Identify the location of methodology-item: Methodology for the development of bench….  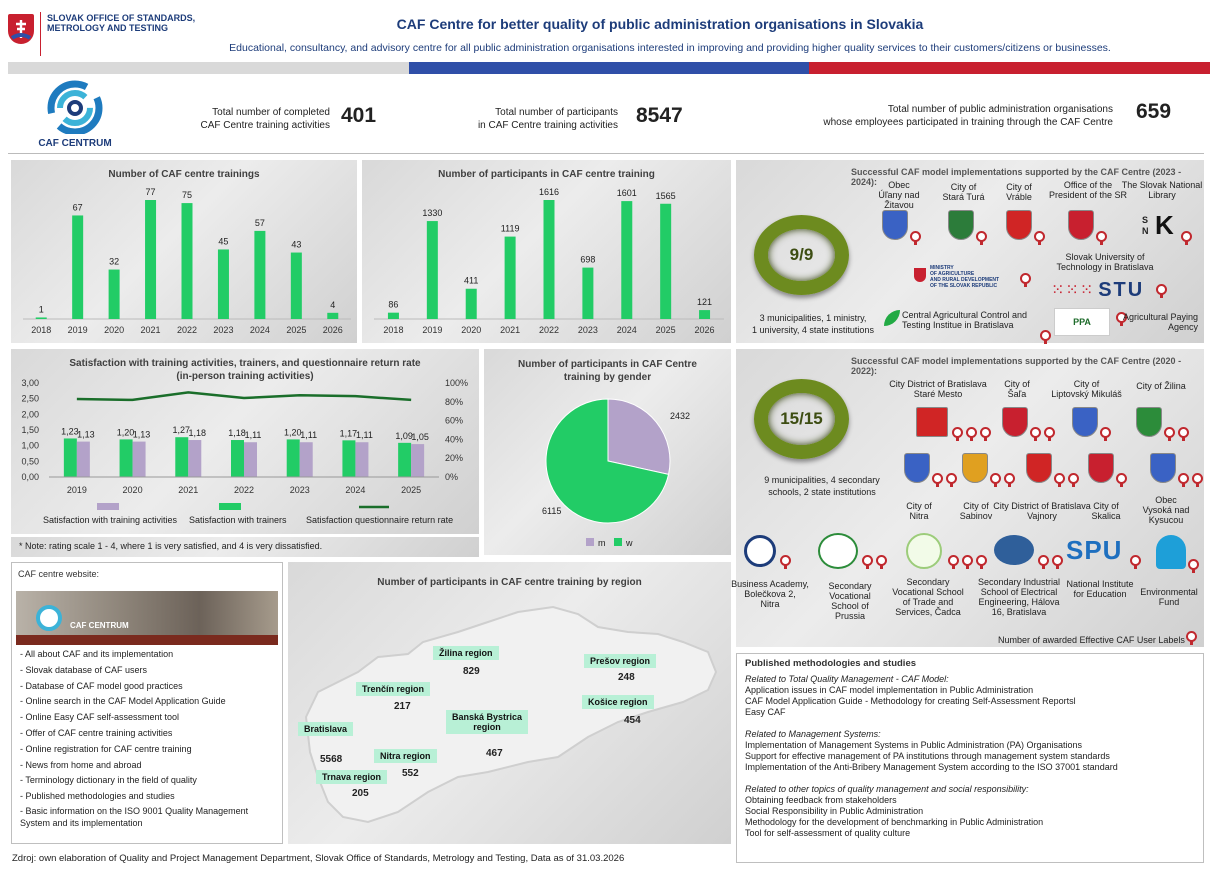
(894, 822).